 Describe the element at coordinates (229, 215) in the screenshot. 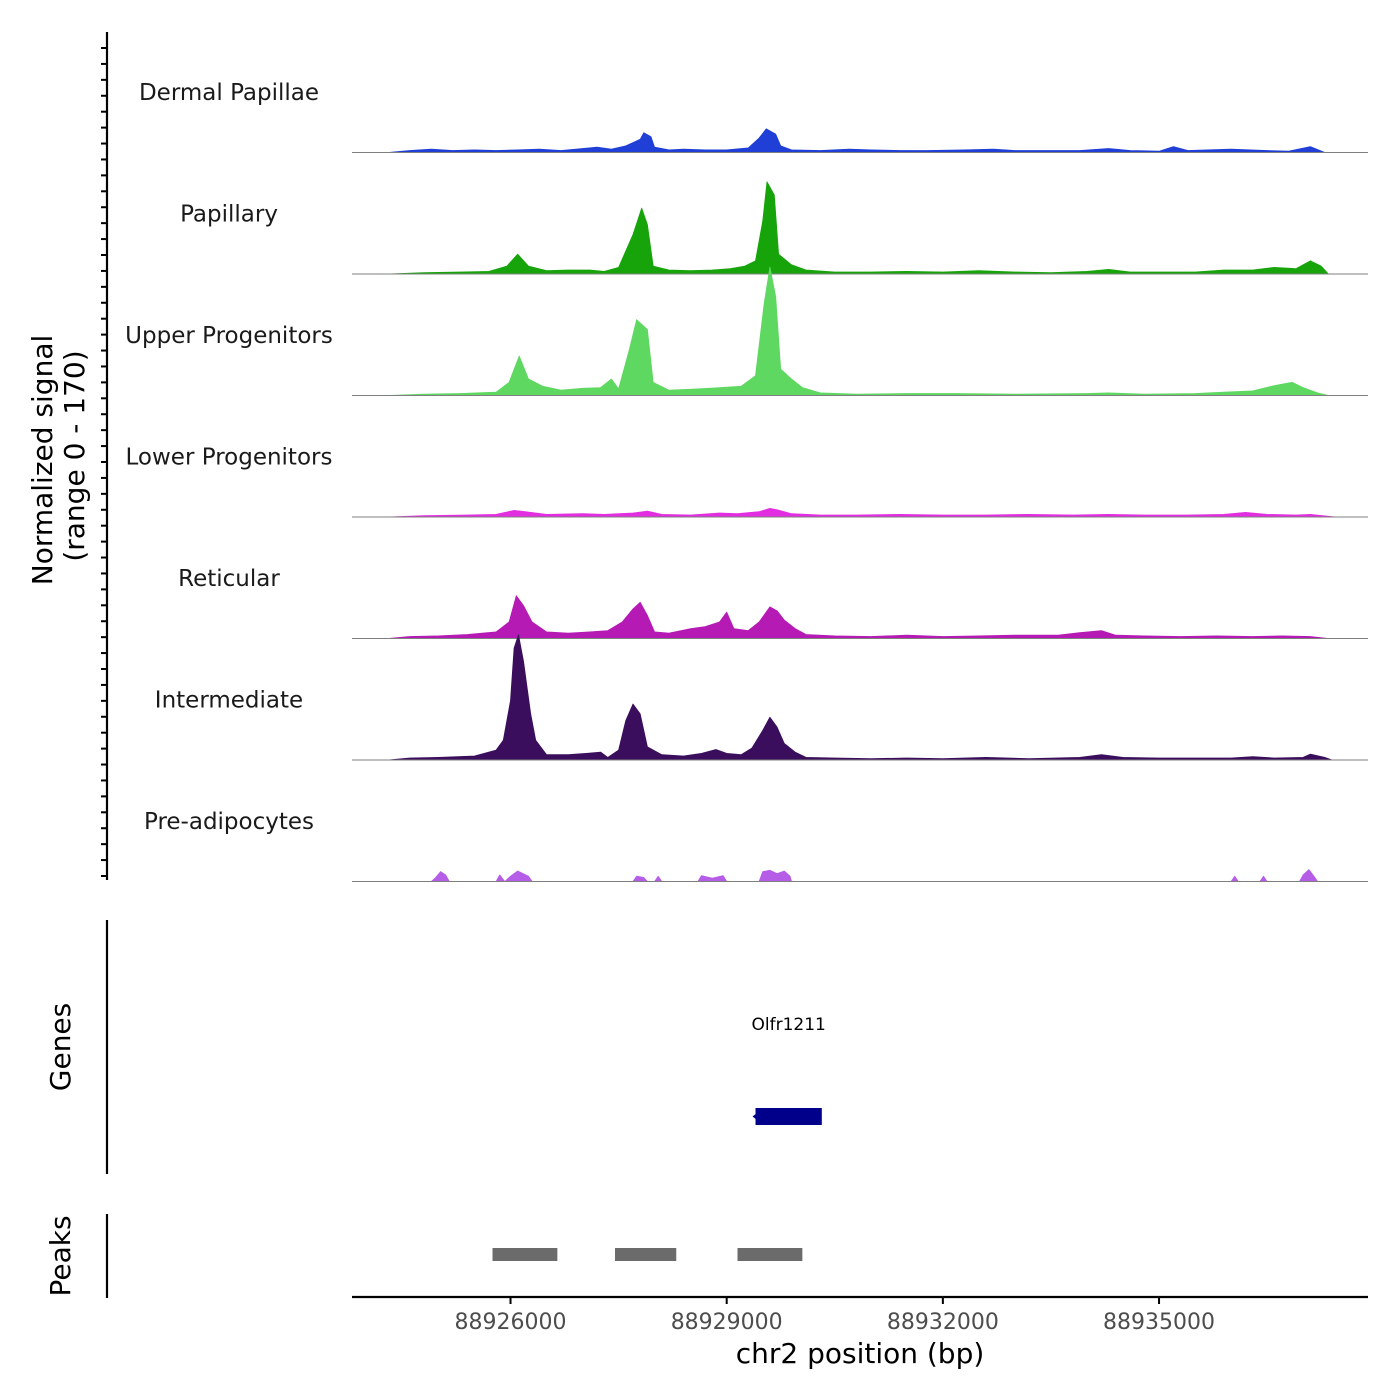

I see `track-label-papillary: Papillary` at that location.